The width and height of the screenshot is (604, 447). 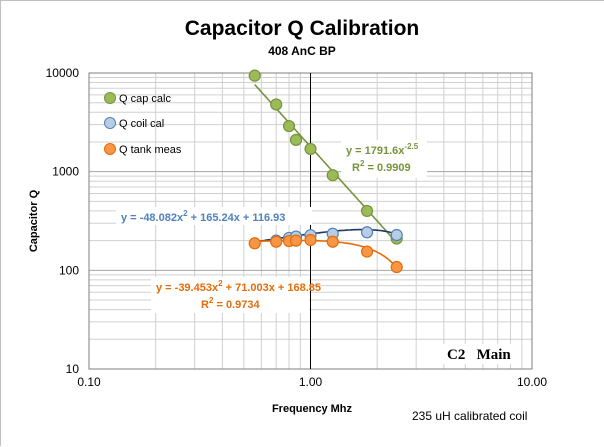 I want to click on x-tick-label: 0.10, so click(x=89, y=382).